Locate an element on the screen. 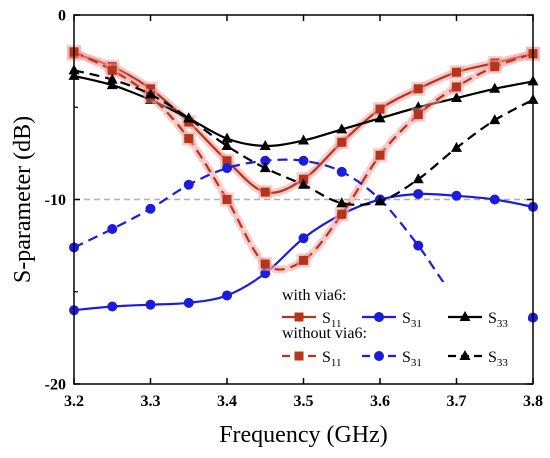 The height and width of the screenshot is (458, 550). x-tick-label: 3.3 is located at coordinates (151, 401).